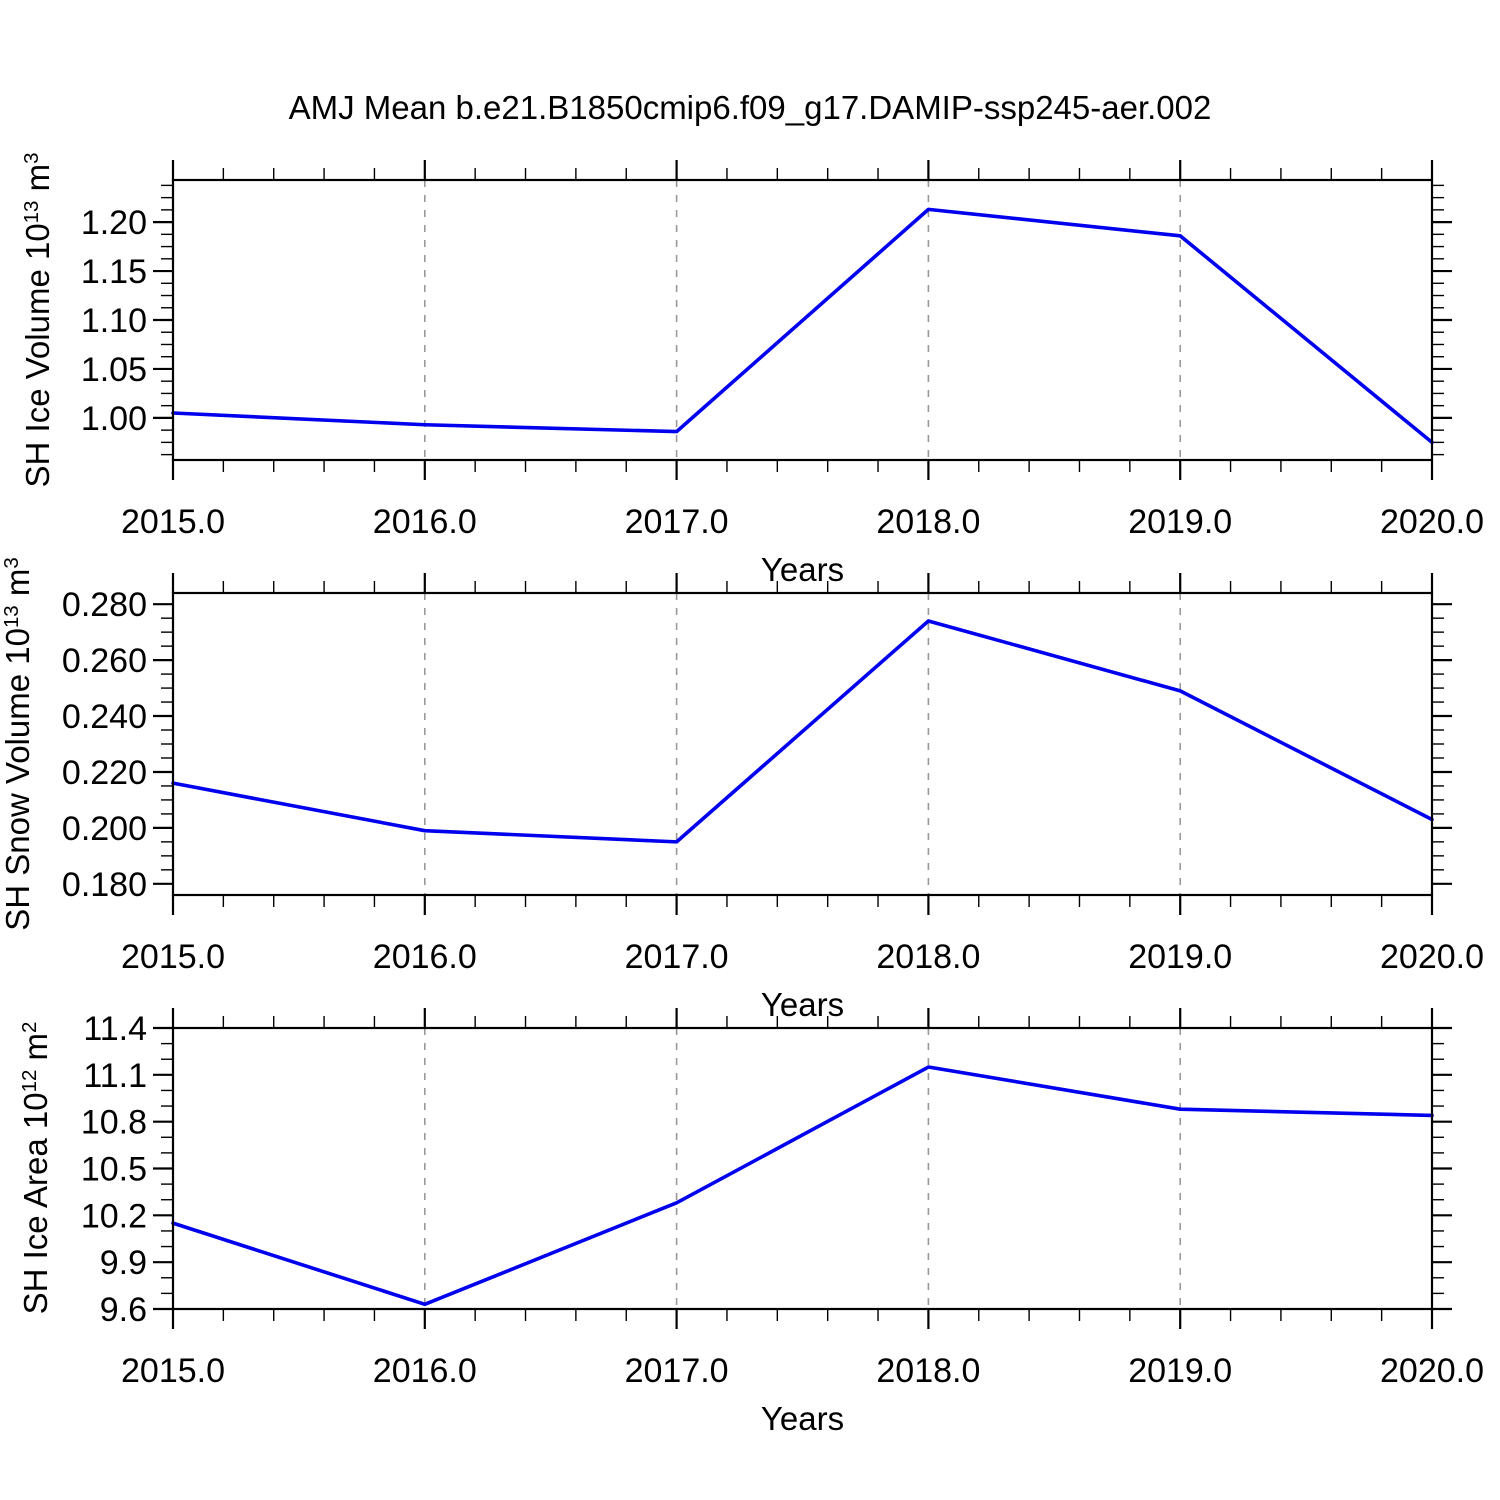 The image size is (1500, 1500). I want to click on y-tick-label: 10.8, so click(114, 1123).